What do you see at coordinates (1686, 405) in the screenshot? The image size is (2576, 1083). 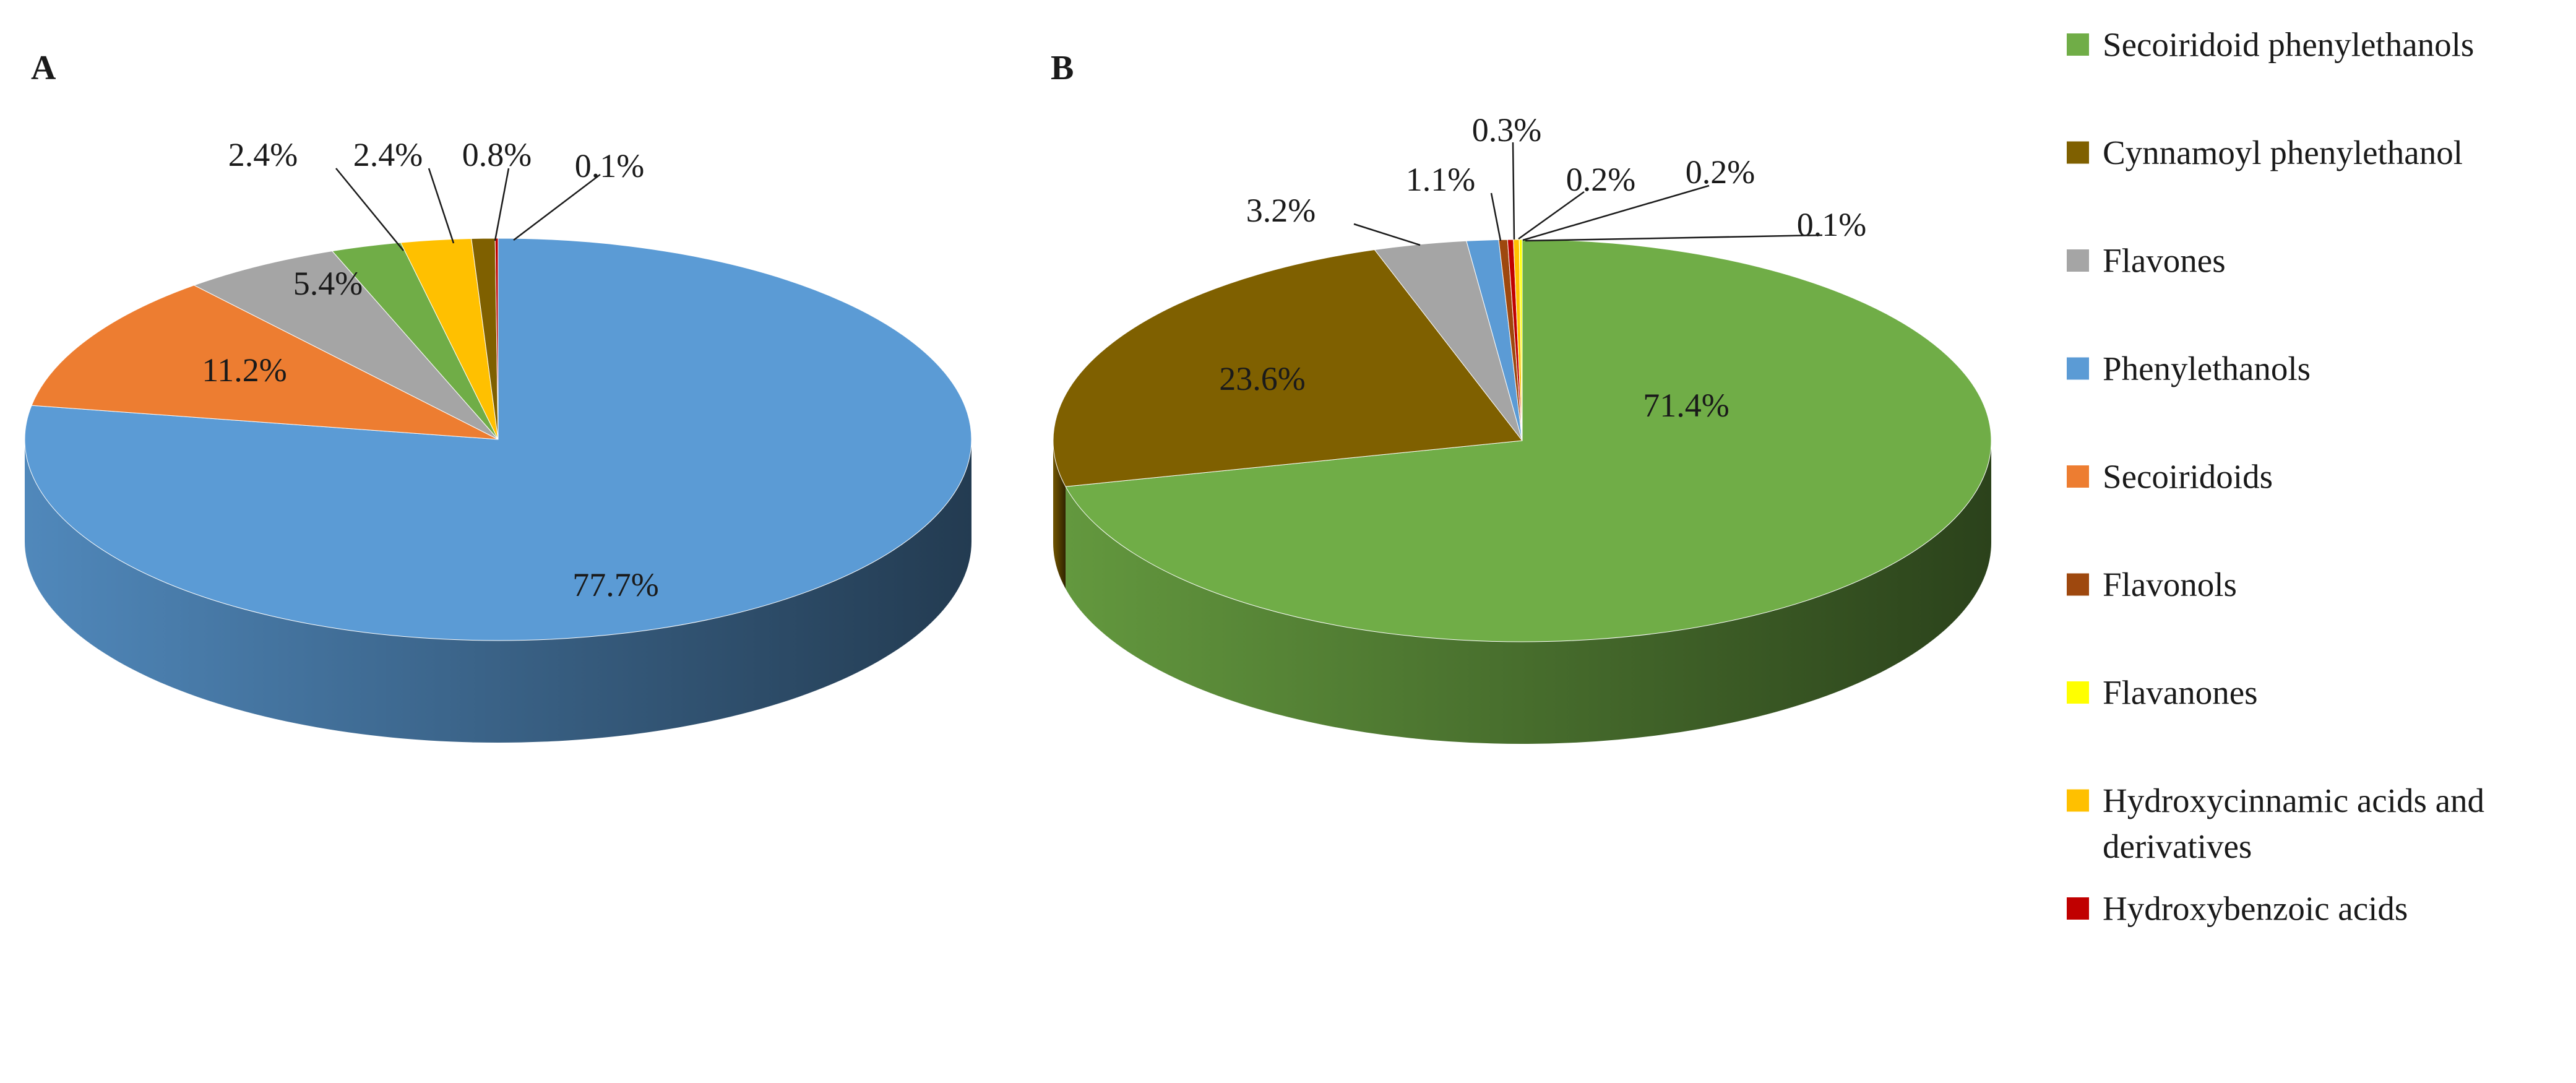 I see `data-label: 71.4%` at bounding box center [1686, 405].